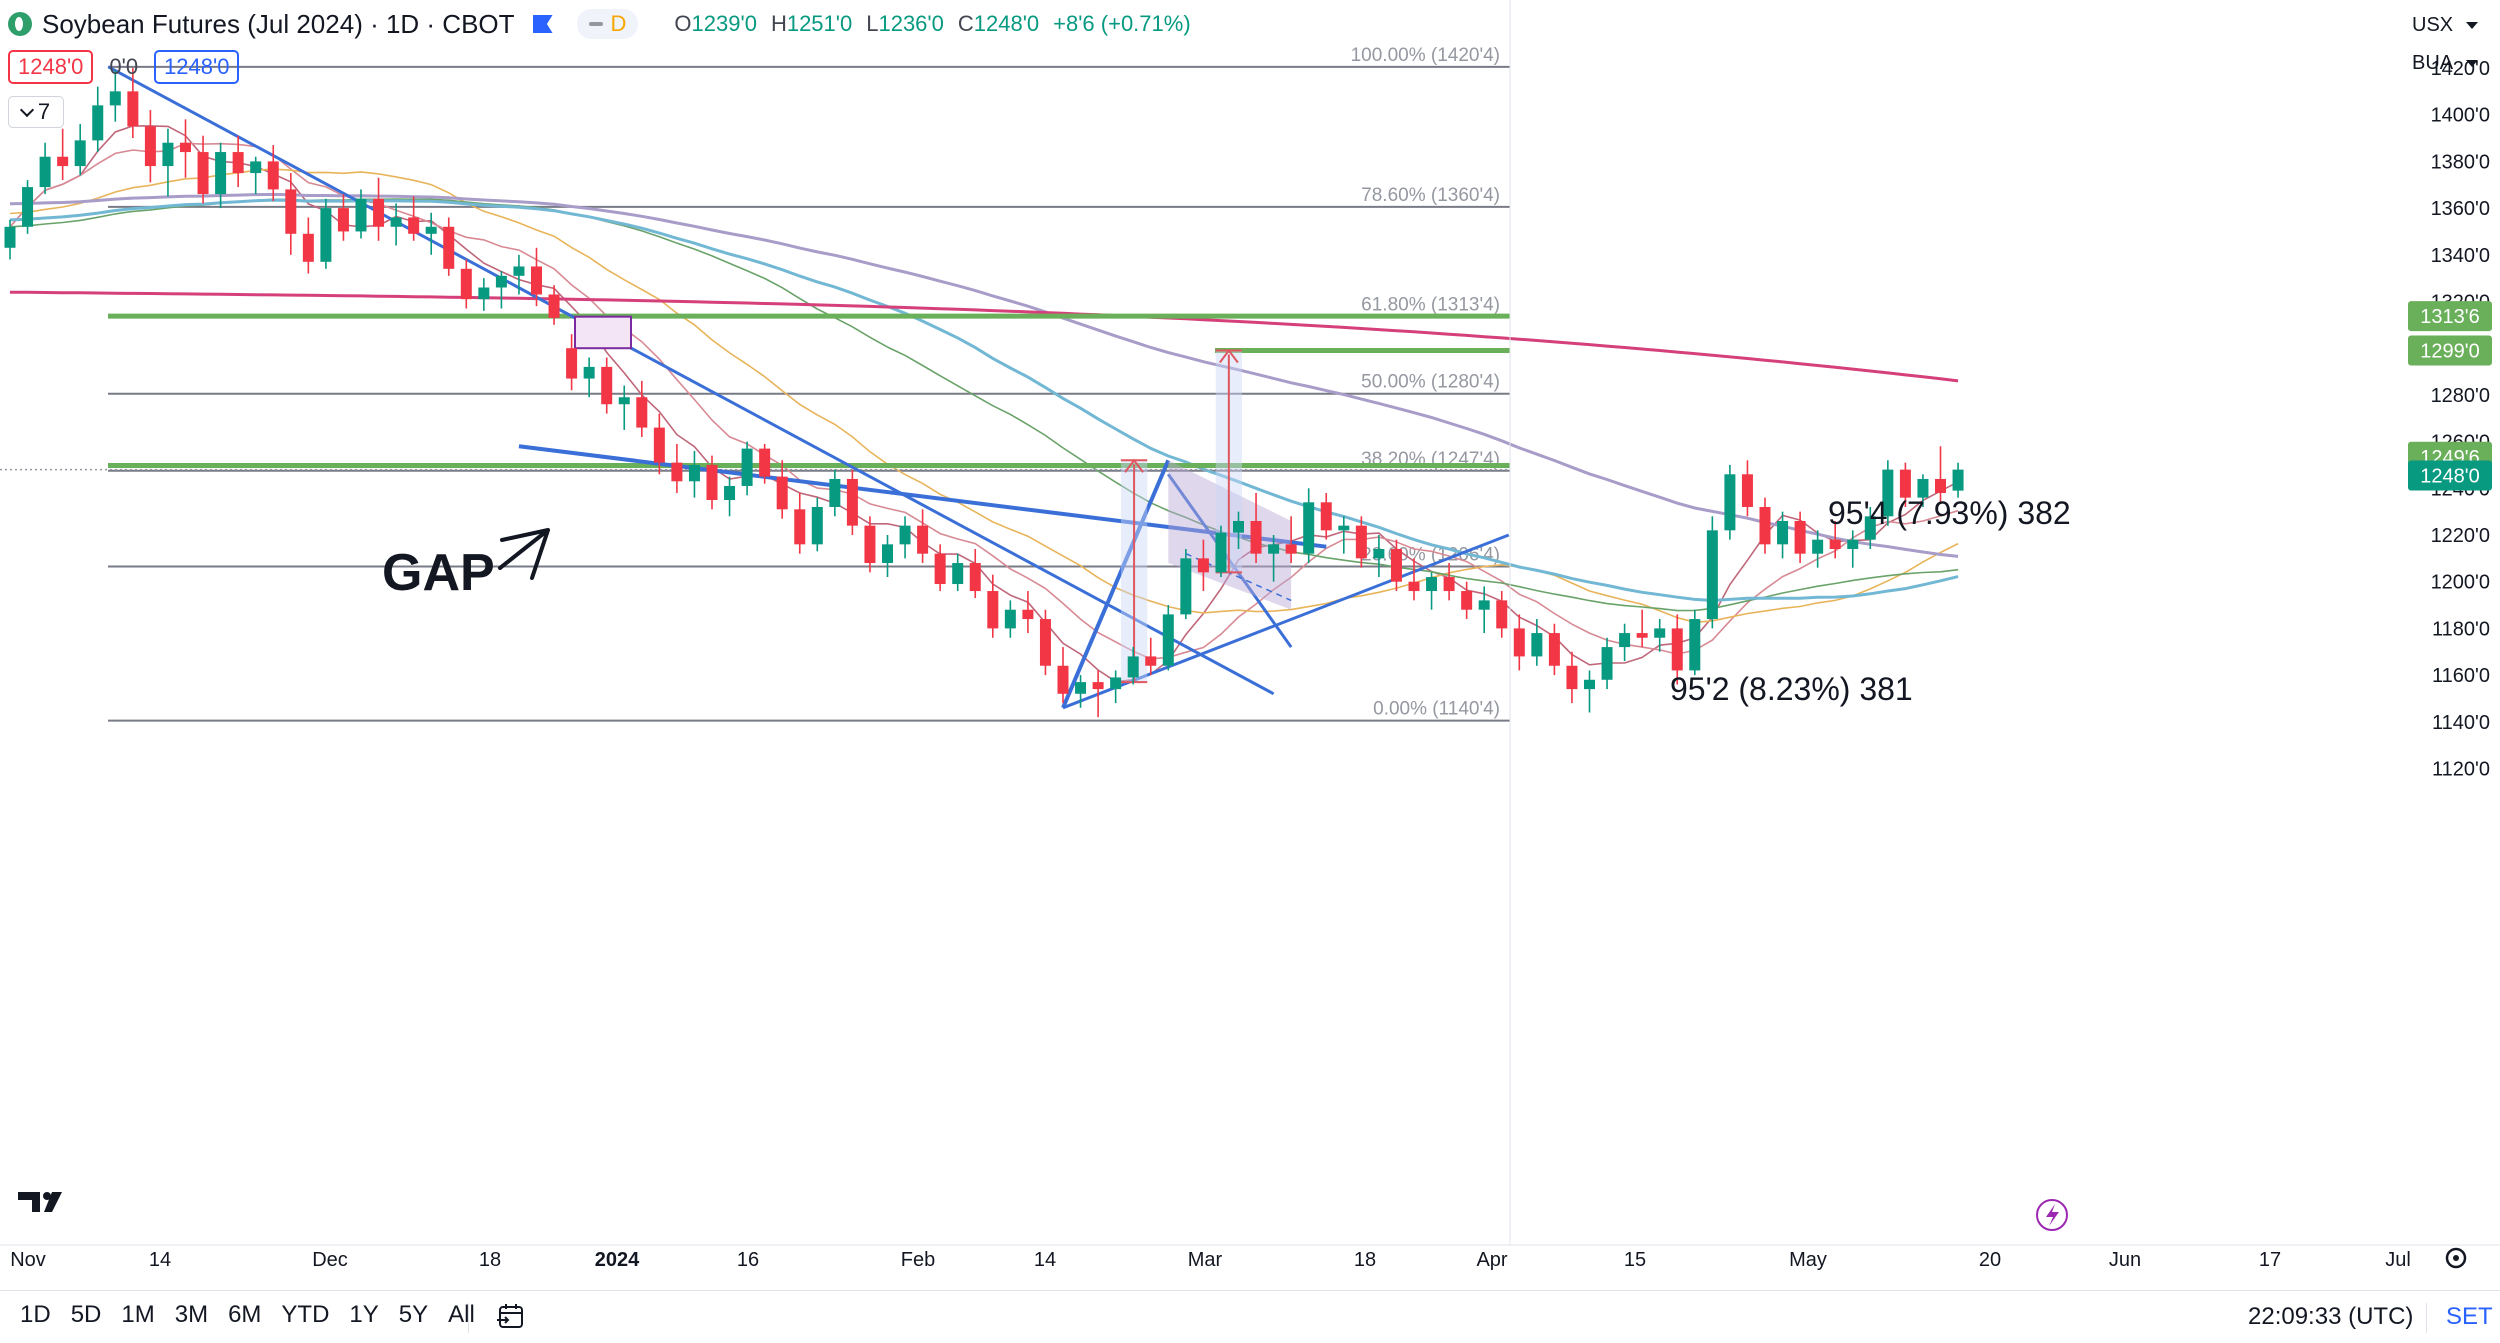 The image size is (2500, 1343). I want to click on range-1y: 1Y, so click(364, 1314).